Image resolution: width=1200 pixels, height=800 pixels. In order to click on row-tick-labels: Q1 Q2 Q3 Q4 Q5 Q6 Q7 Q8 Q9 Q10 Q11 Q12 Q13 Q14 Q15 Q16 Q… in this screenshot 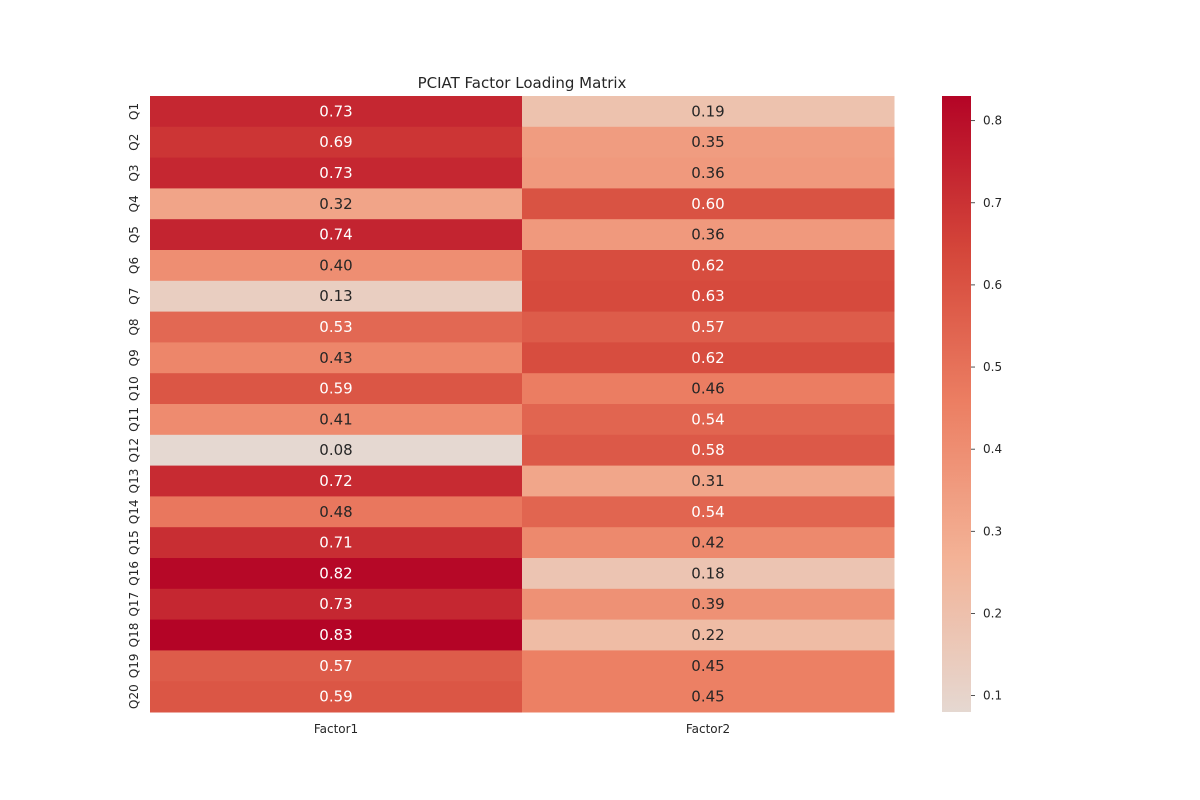, I will do `click(134, 406)`.